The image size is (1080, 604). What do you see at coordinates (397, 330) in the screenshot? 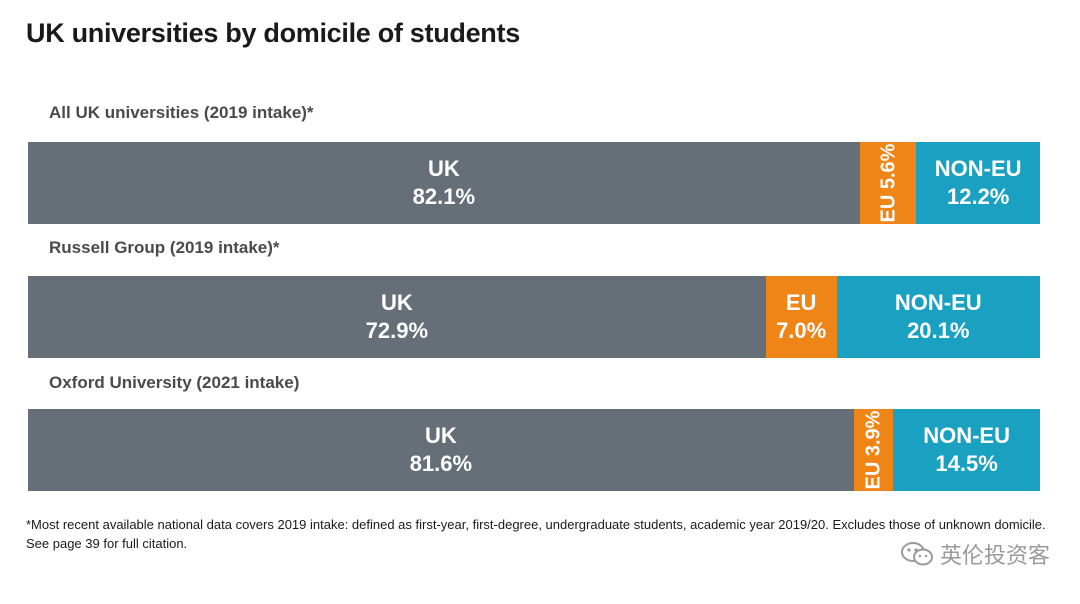
I see `segment-value: 72.9%` at bounding box center [397, 330].